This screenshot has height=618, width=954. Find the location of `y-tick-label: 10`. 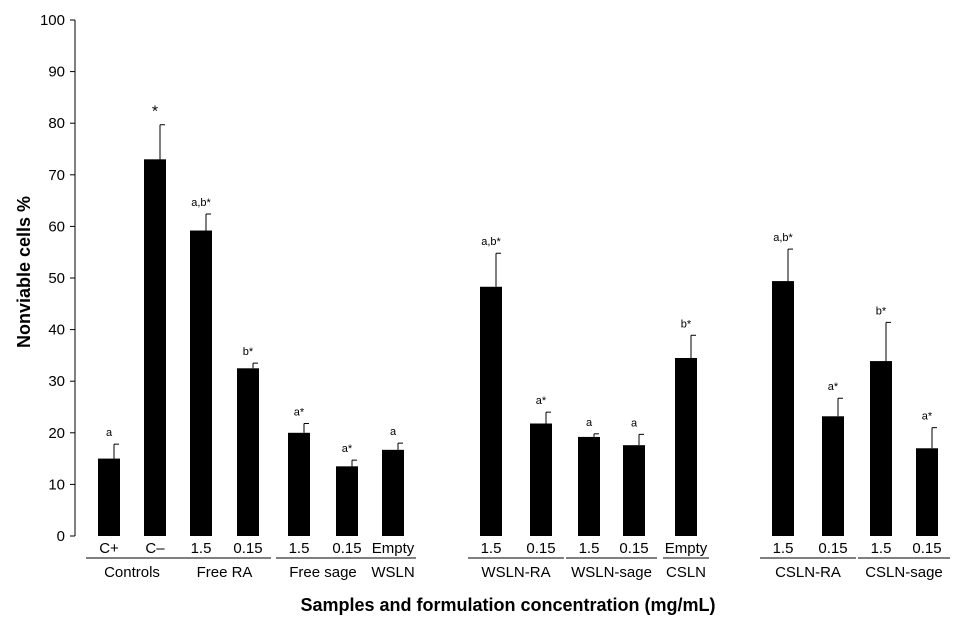

y-tick-label: 10 is located at coordinates (56, 484).